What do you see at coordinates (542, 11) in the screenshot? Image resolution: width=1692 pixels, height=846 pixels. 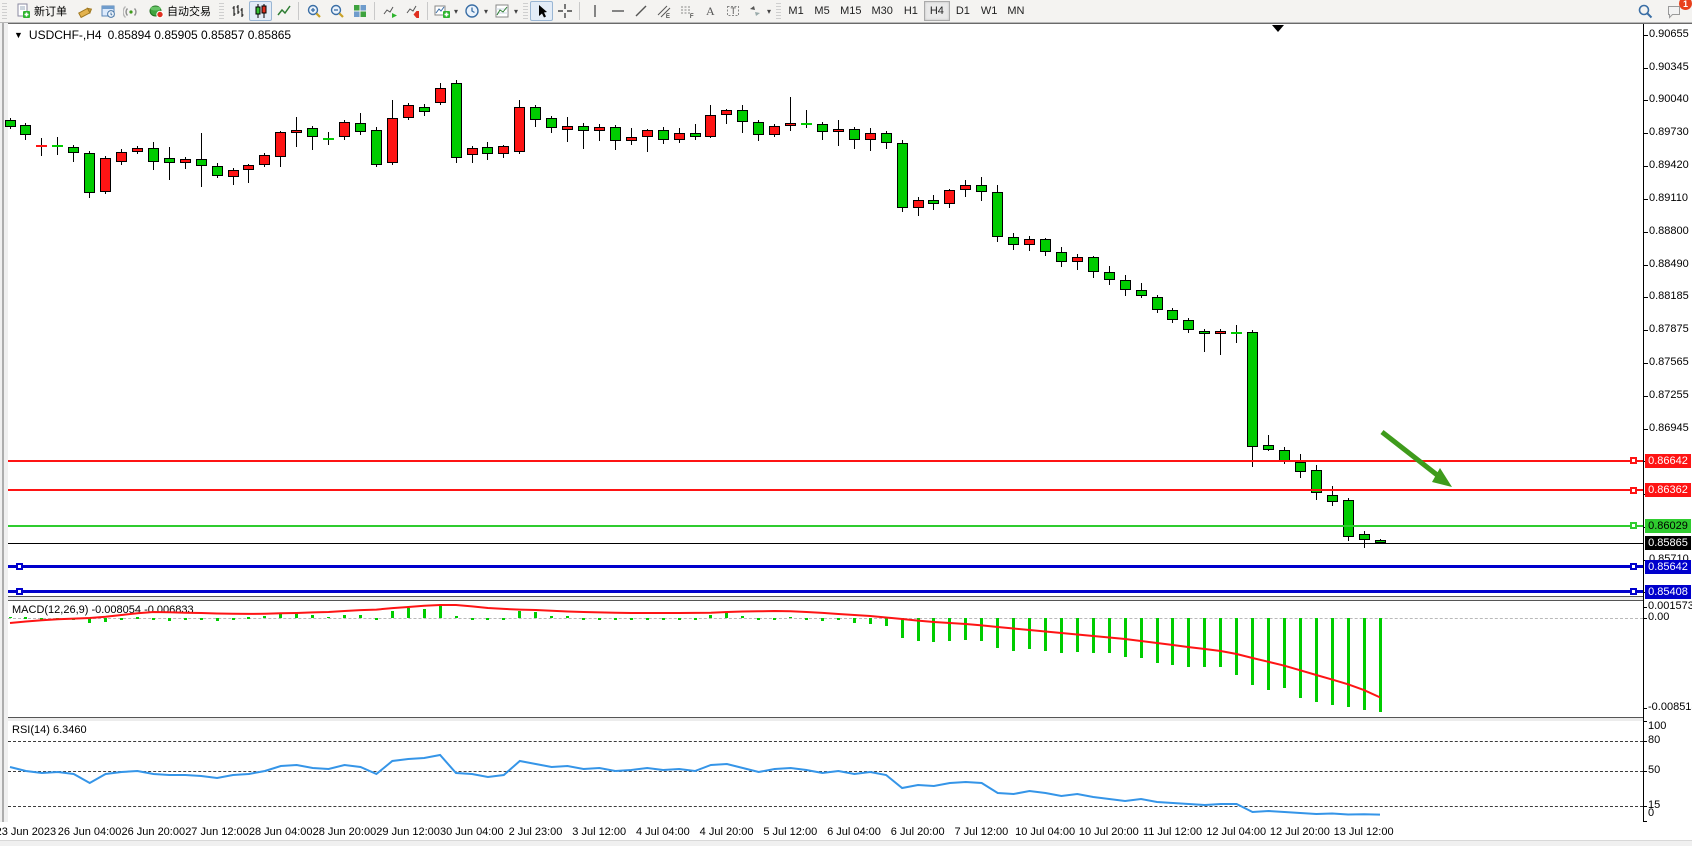 I see `cursor-tool-button` at bounding box center [542, 11].